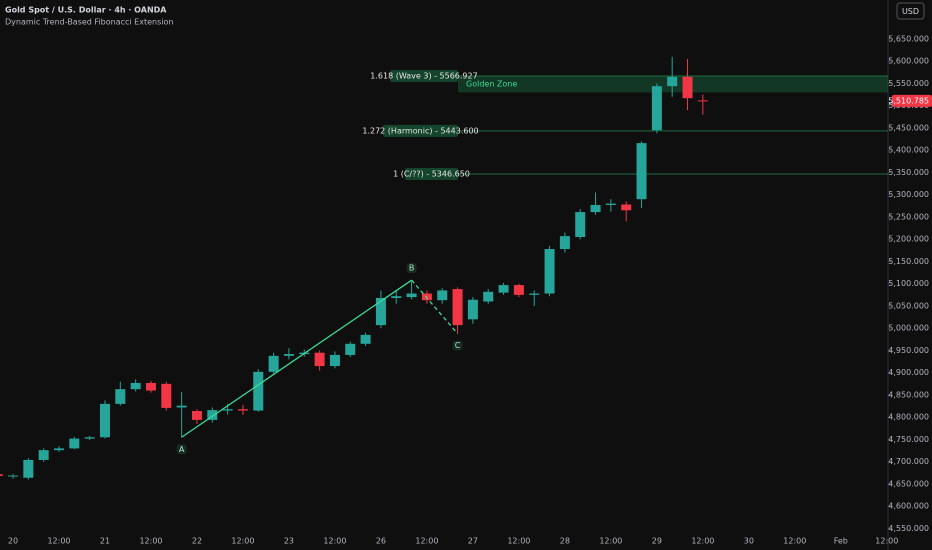 This screenshot has width=932, height=550. What do you see at coordinates (381, 541) in the screenshot?
I see `x-tick-label: 26` at bounding box center [381, 541].